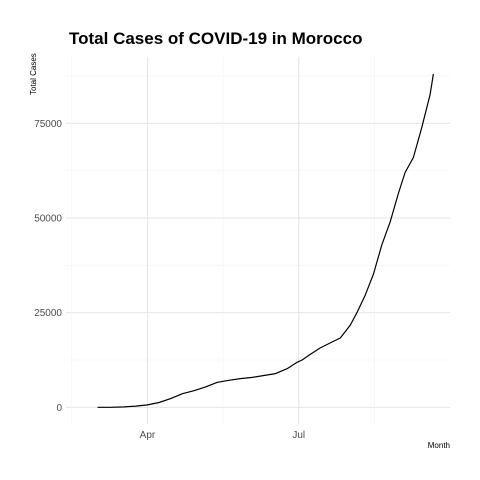 The image size is (480, 480). Describe the element at coordinates (33, 74) in the screenshot. I see `y-axis-label: Total Cases` at that location.